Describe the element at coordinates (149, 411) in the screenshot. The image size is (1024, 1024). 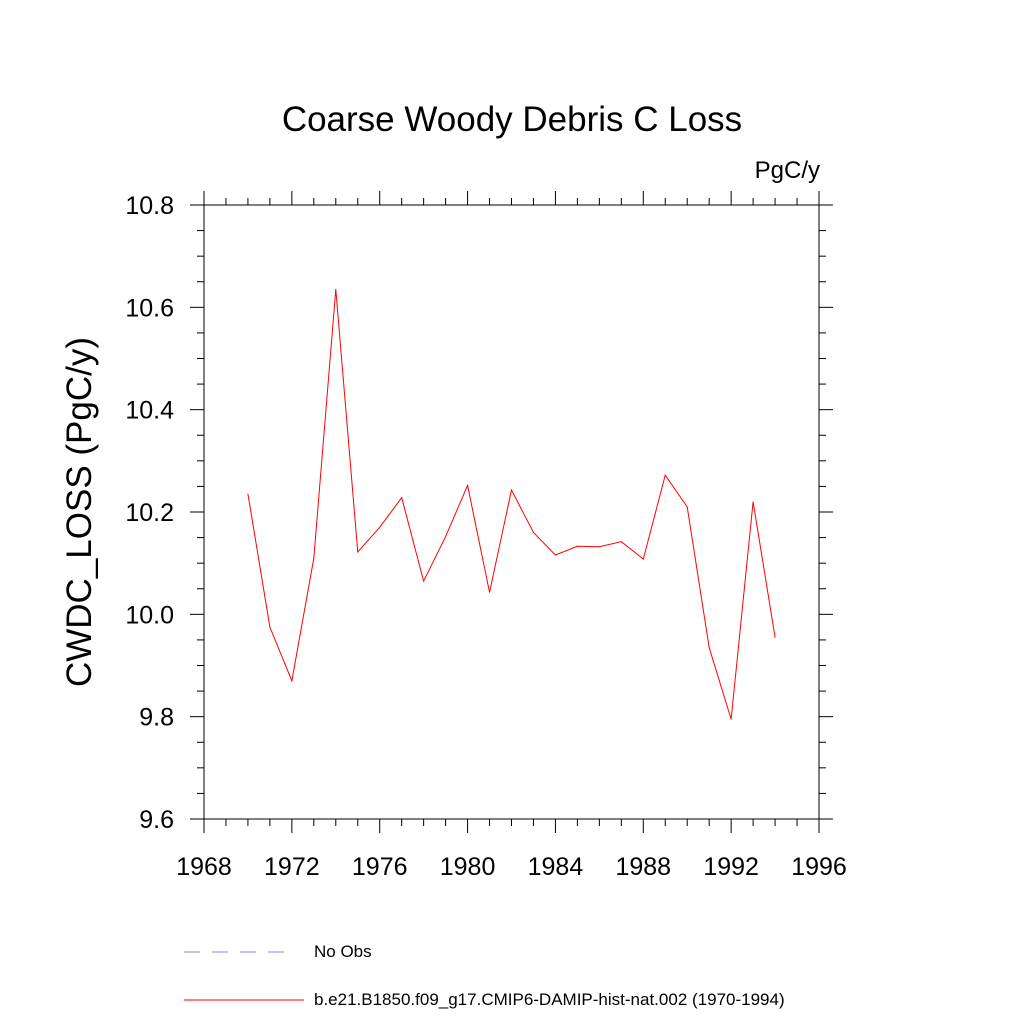
I see `y-tick-label: 10.4` at that location.